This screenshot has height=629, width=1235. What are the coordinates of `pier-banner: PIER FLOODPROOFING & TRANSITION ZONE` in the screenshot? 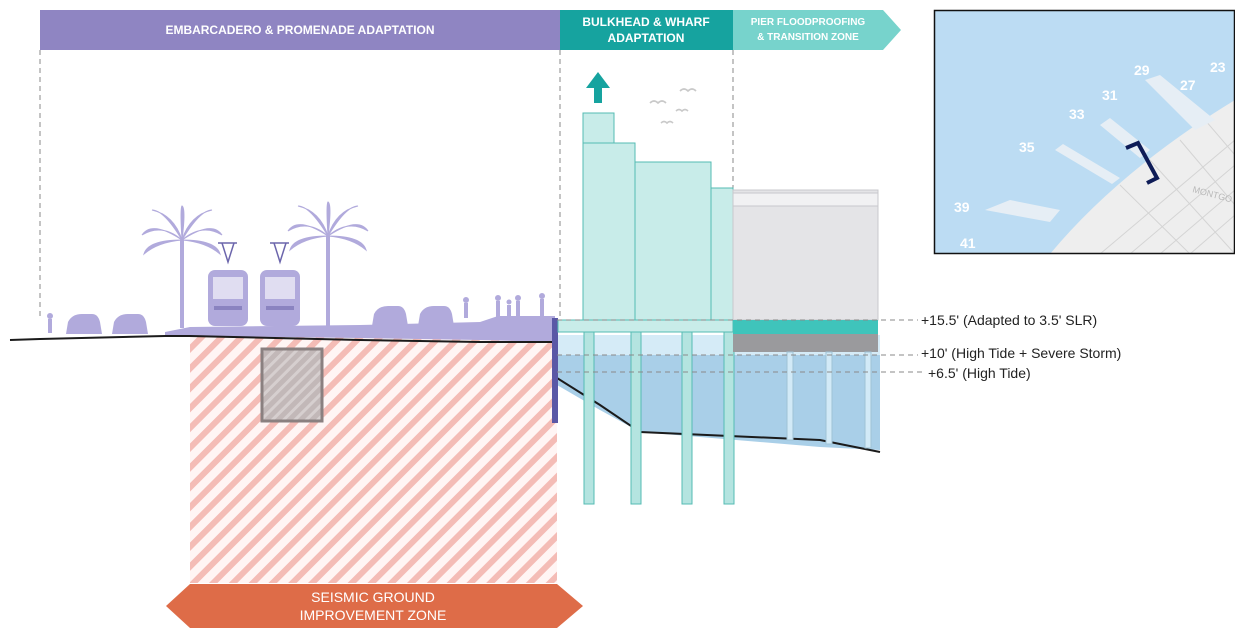 It's located at (817, 30).